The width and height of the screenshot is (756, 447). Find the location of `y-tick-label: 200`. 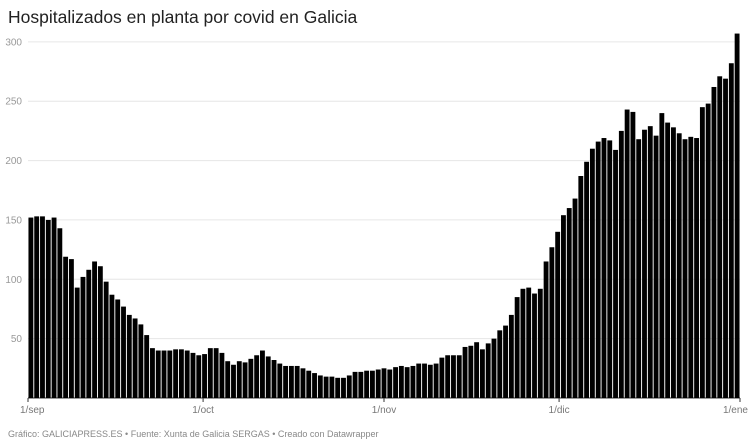

y-tick-label: 200 is located at coordinates (13, 161).